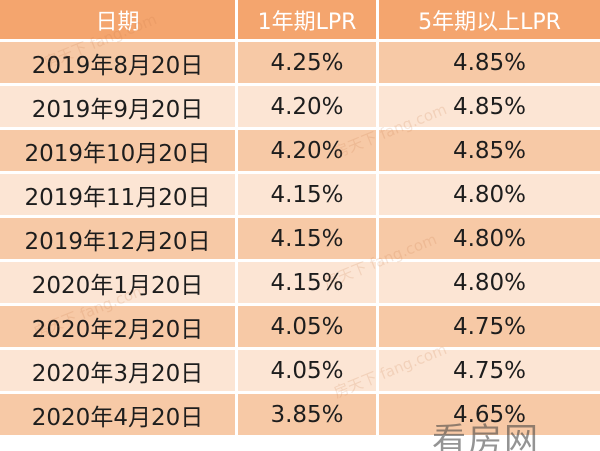 This screenshot has height=451, width=600. Describe the element at coordinates (308, 64) in the screenshot. I see `lpr-1y-cell: 4.25%` at that location.